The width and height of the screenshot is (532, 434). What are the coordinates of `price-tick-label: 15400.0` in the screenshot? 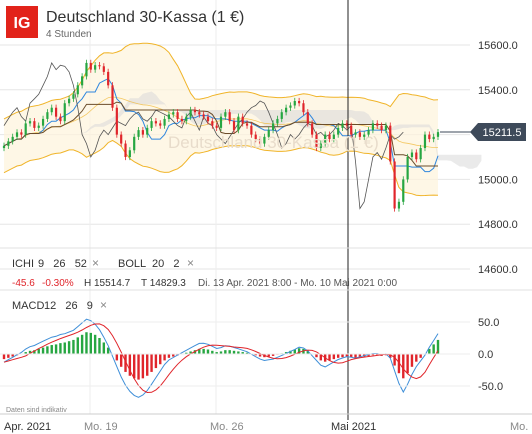 It's located at (498, 91).